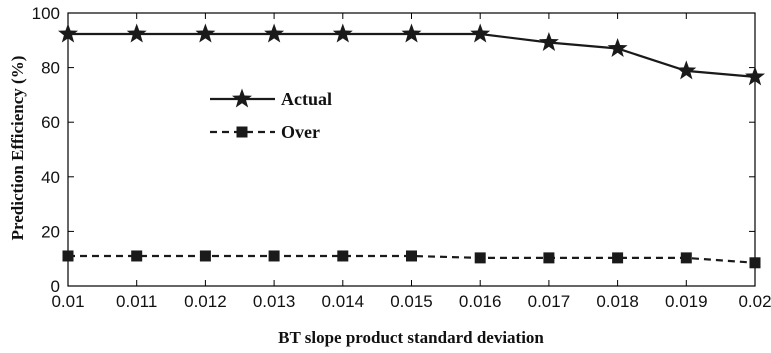 The height and width of the screenshot is (353, 771). I want to click on x-axis-title: BT slope product standard deviation, so click(411, 337).